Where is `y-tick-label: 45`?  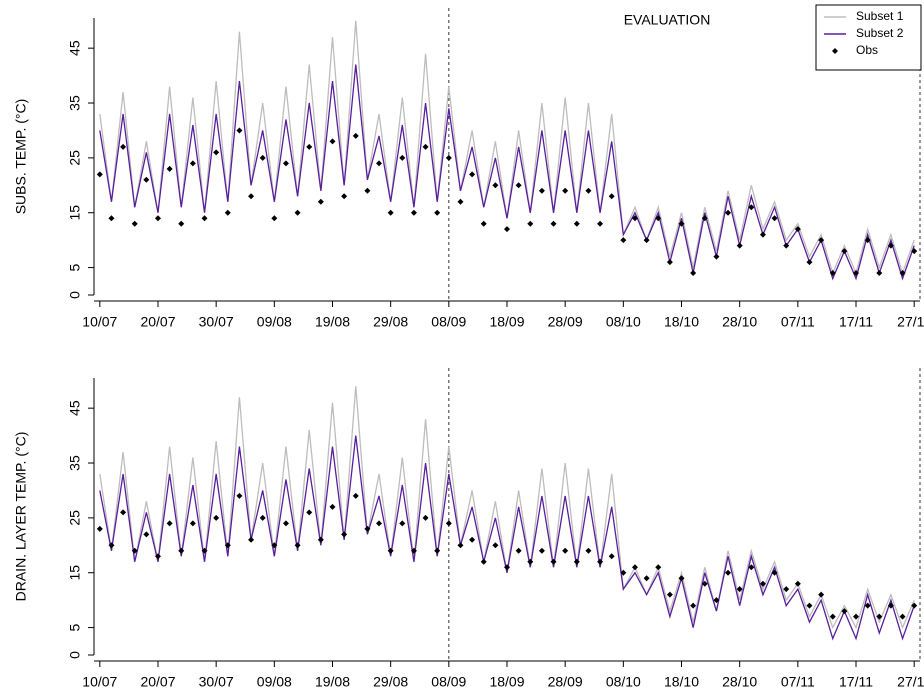
y-tick-label: 45 is located at coordinates (75, 48).